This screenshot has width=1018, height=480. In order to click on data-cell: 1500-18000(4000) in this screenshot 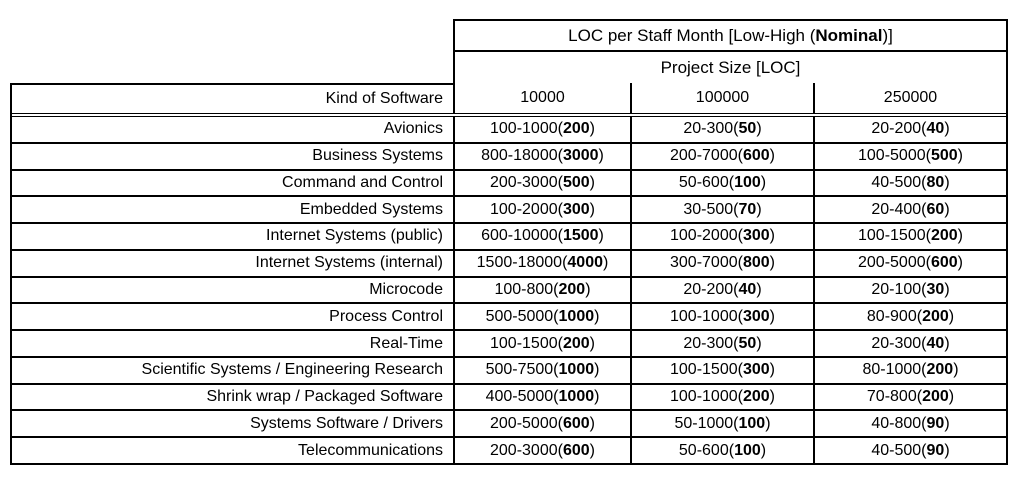, I will do `click(543, 264)`.